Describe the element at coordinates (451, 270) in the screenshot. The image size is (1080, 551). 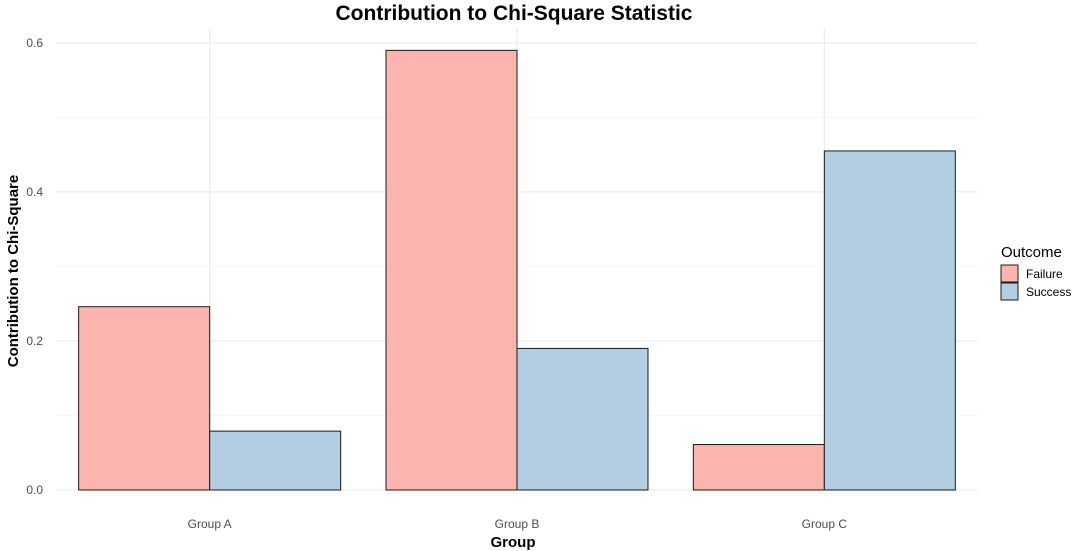
I see `bar-group-b-failure` at that location.